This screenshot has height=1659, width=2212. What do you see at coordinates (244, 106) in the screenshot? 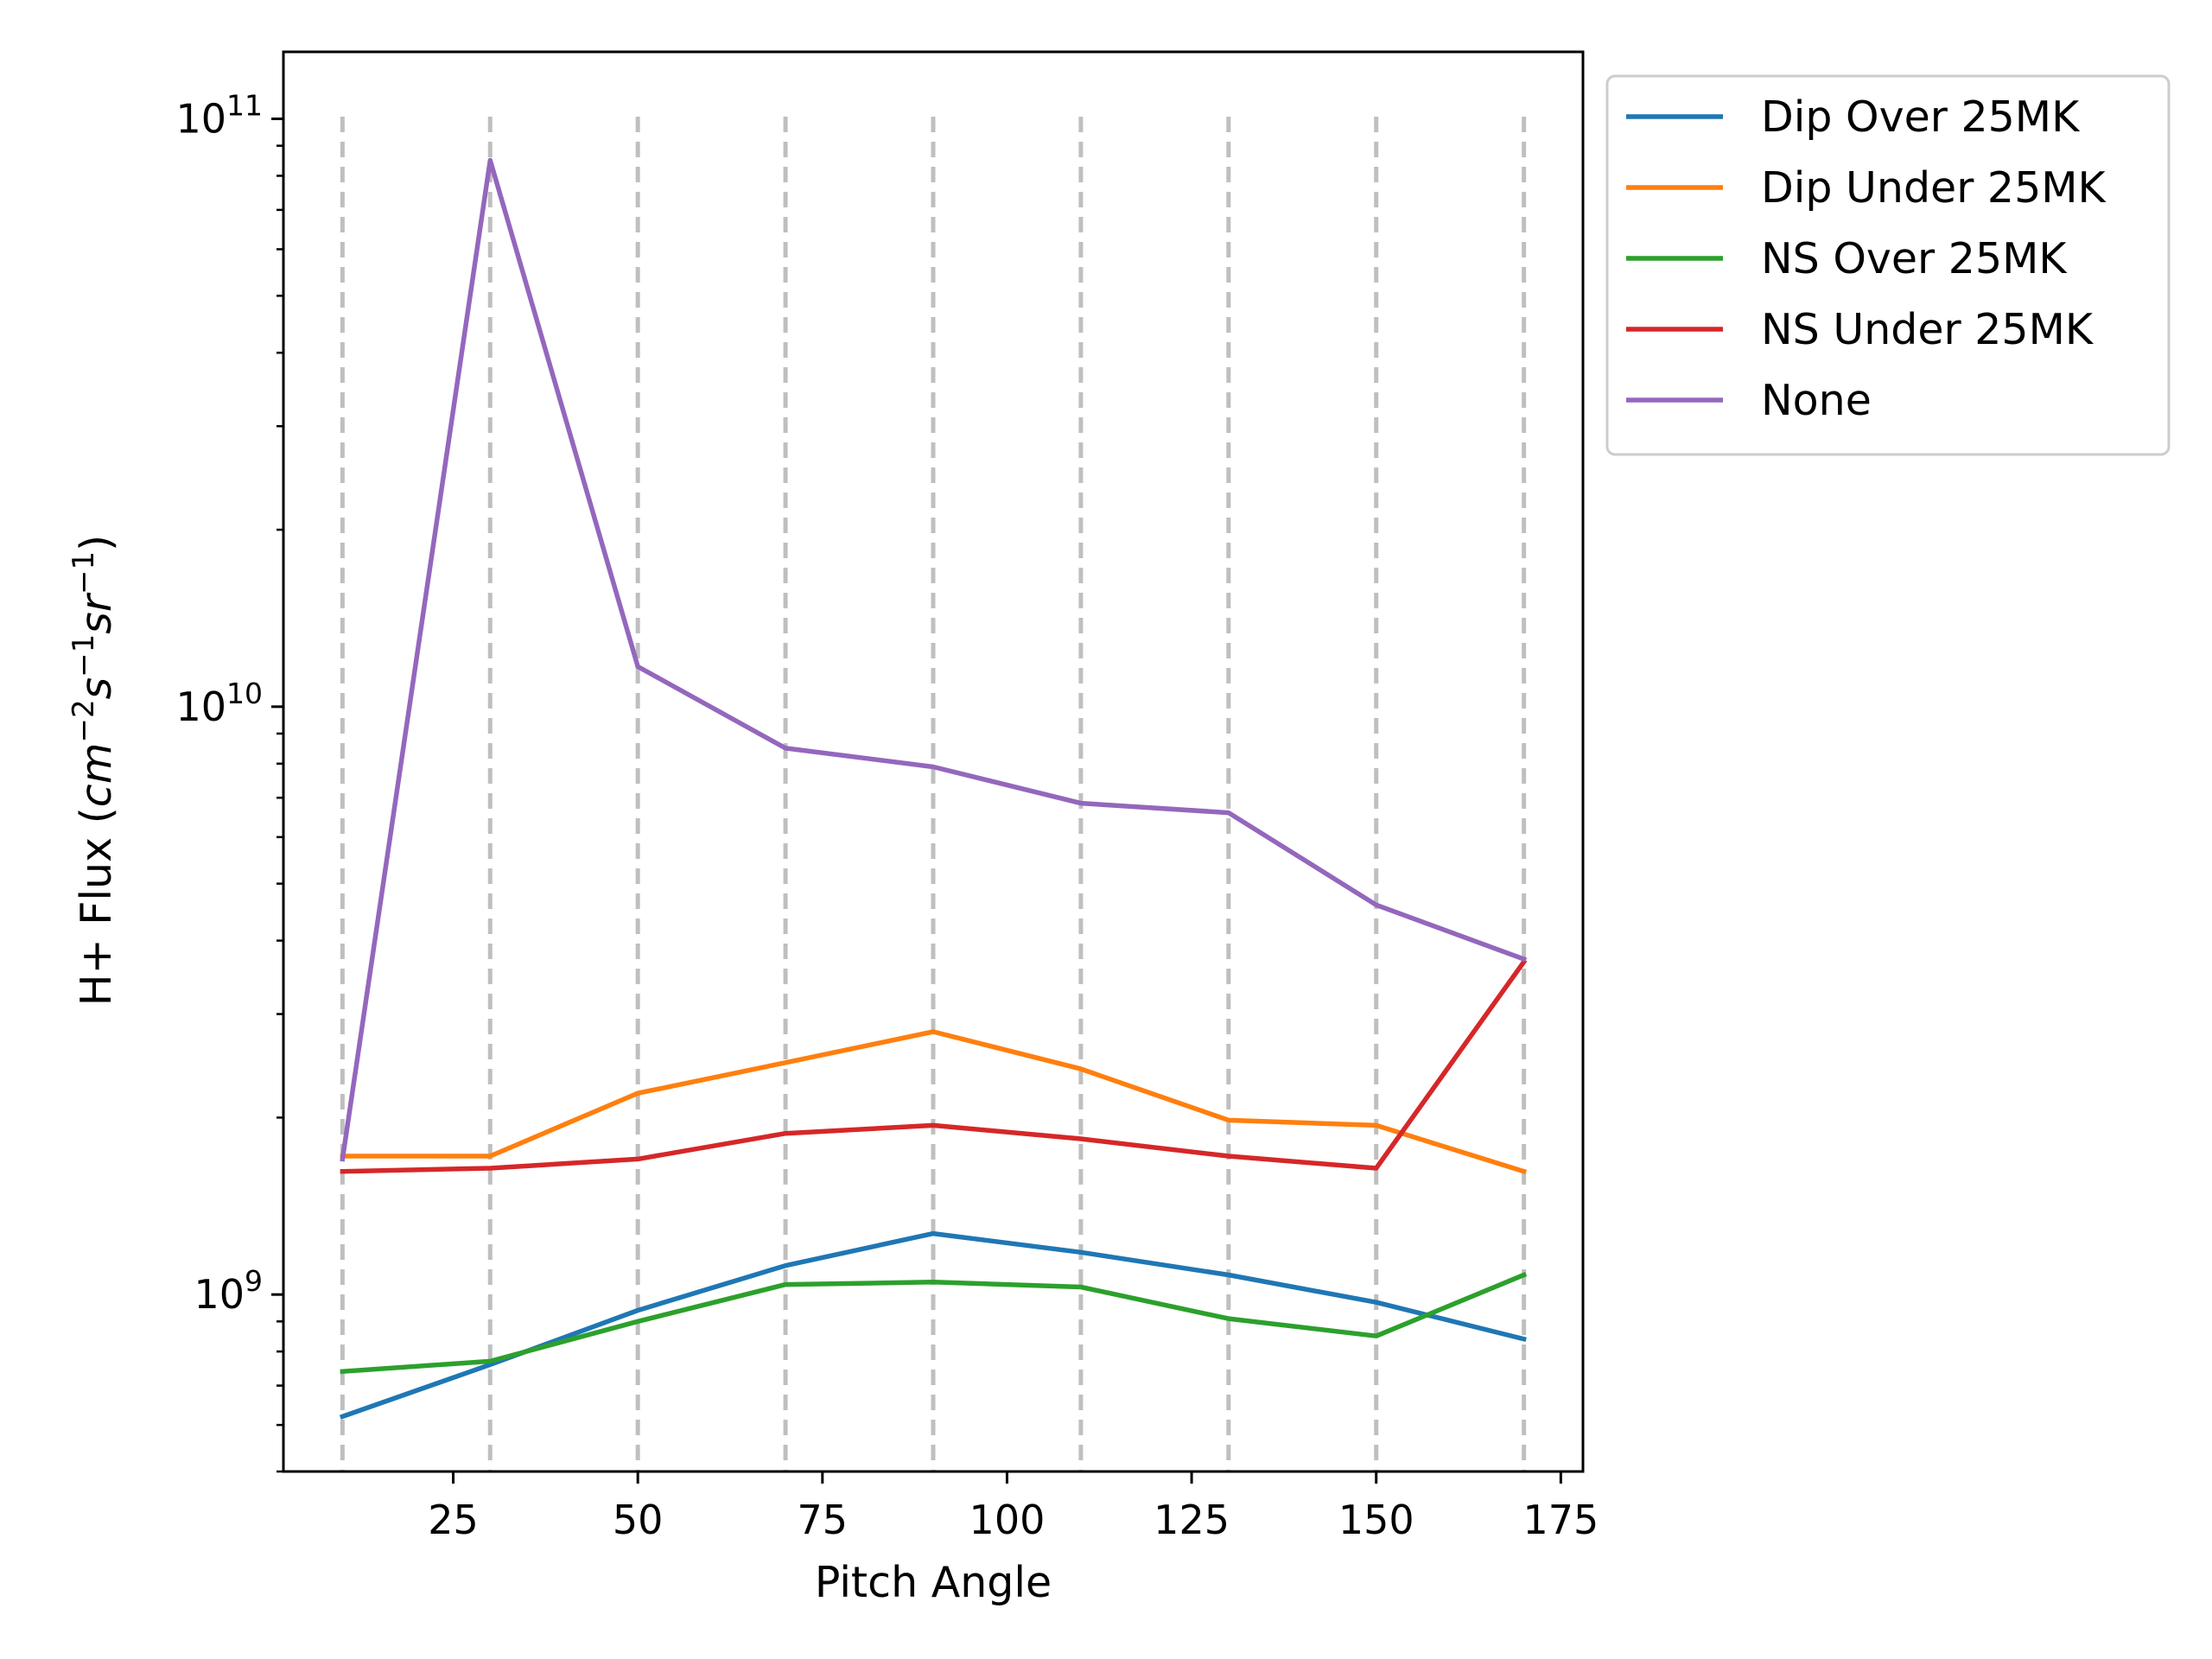
I see `y-tick-exponent: 11` at bounding box center [244, 106].